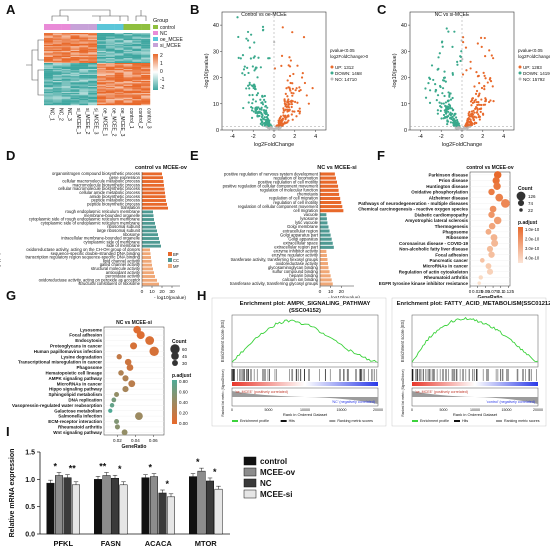 This screenshot has width=550, height=552. Describe the element at coordinates (530, 50) in the screenshot. I see `threshold-text: pvalue<0.05` at that location.